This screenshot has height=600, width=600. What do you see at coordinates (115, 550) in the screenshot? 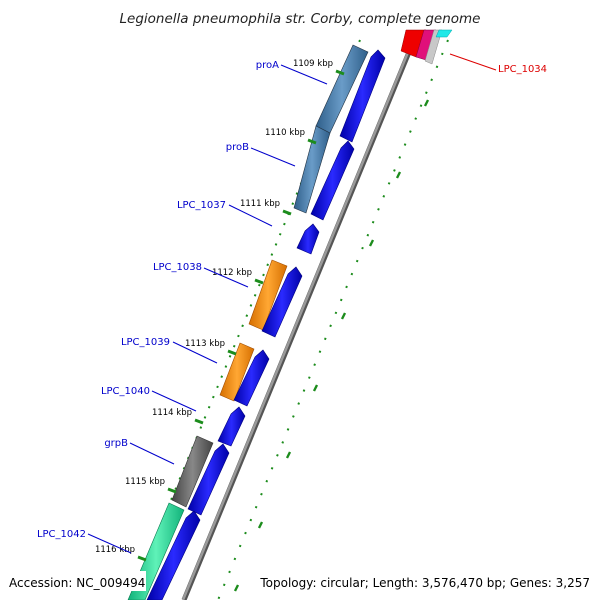
I see `scale-tick-label: 1116 kbp` at bounding box center [115, 550].